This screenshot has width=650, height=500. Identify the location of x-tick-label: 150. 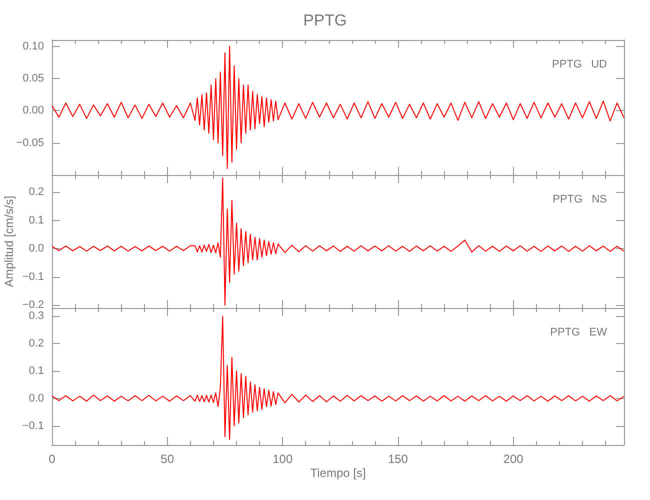
(398, 459).